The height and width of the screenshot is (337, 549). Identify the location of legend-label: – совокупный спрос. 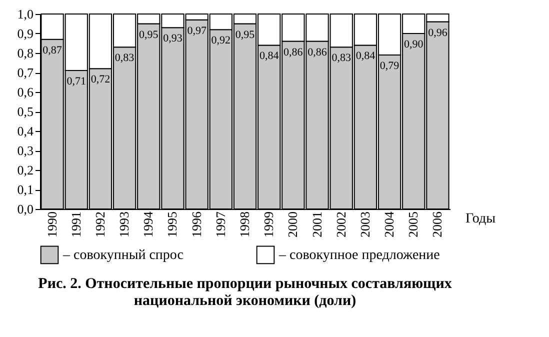
(123, 255).